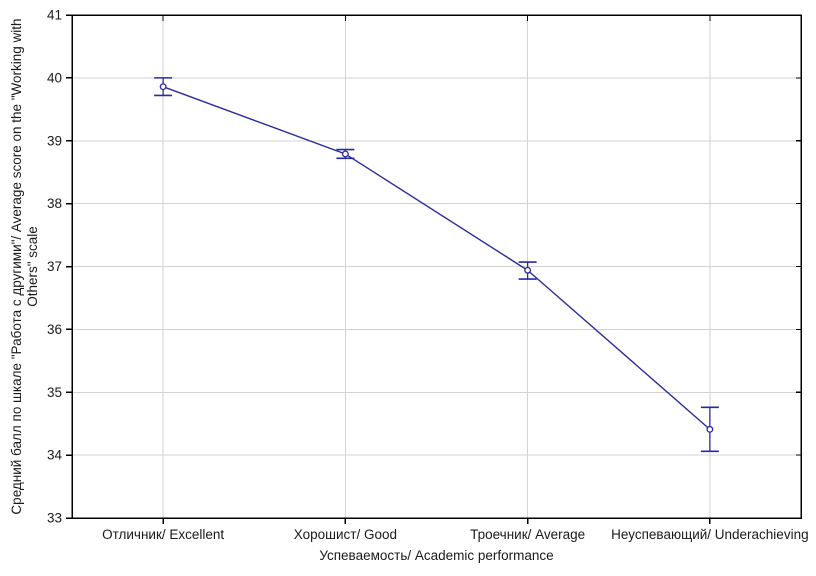  What do you see at coordinates (54, 266) in the screenshot?
I see `y-tick-label: 37` at bounding box center [54, 266].